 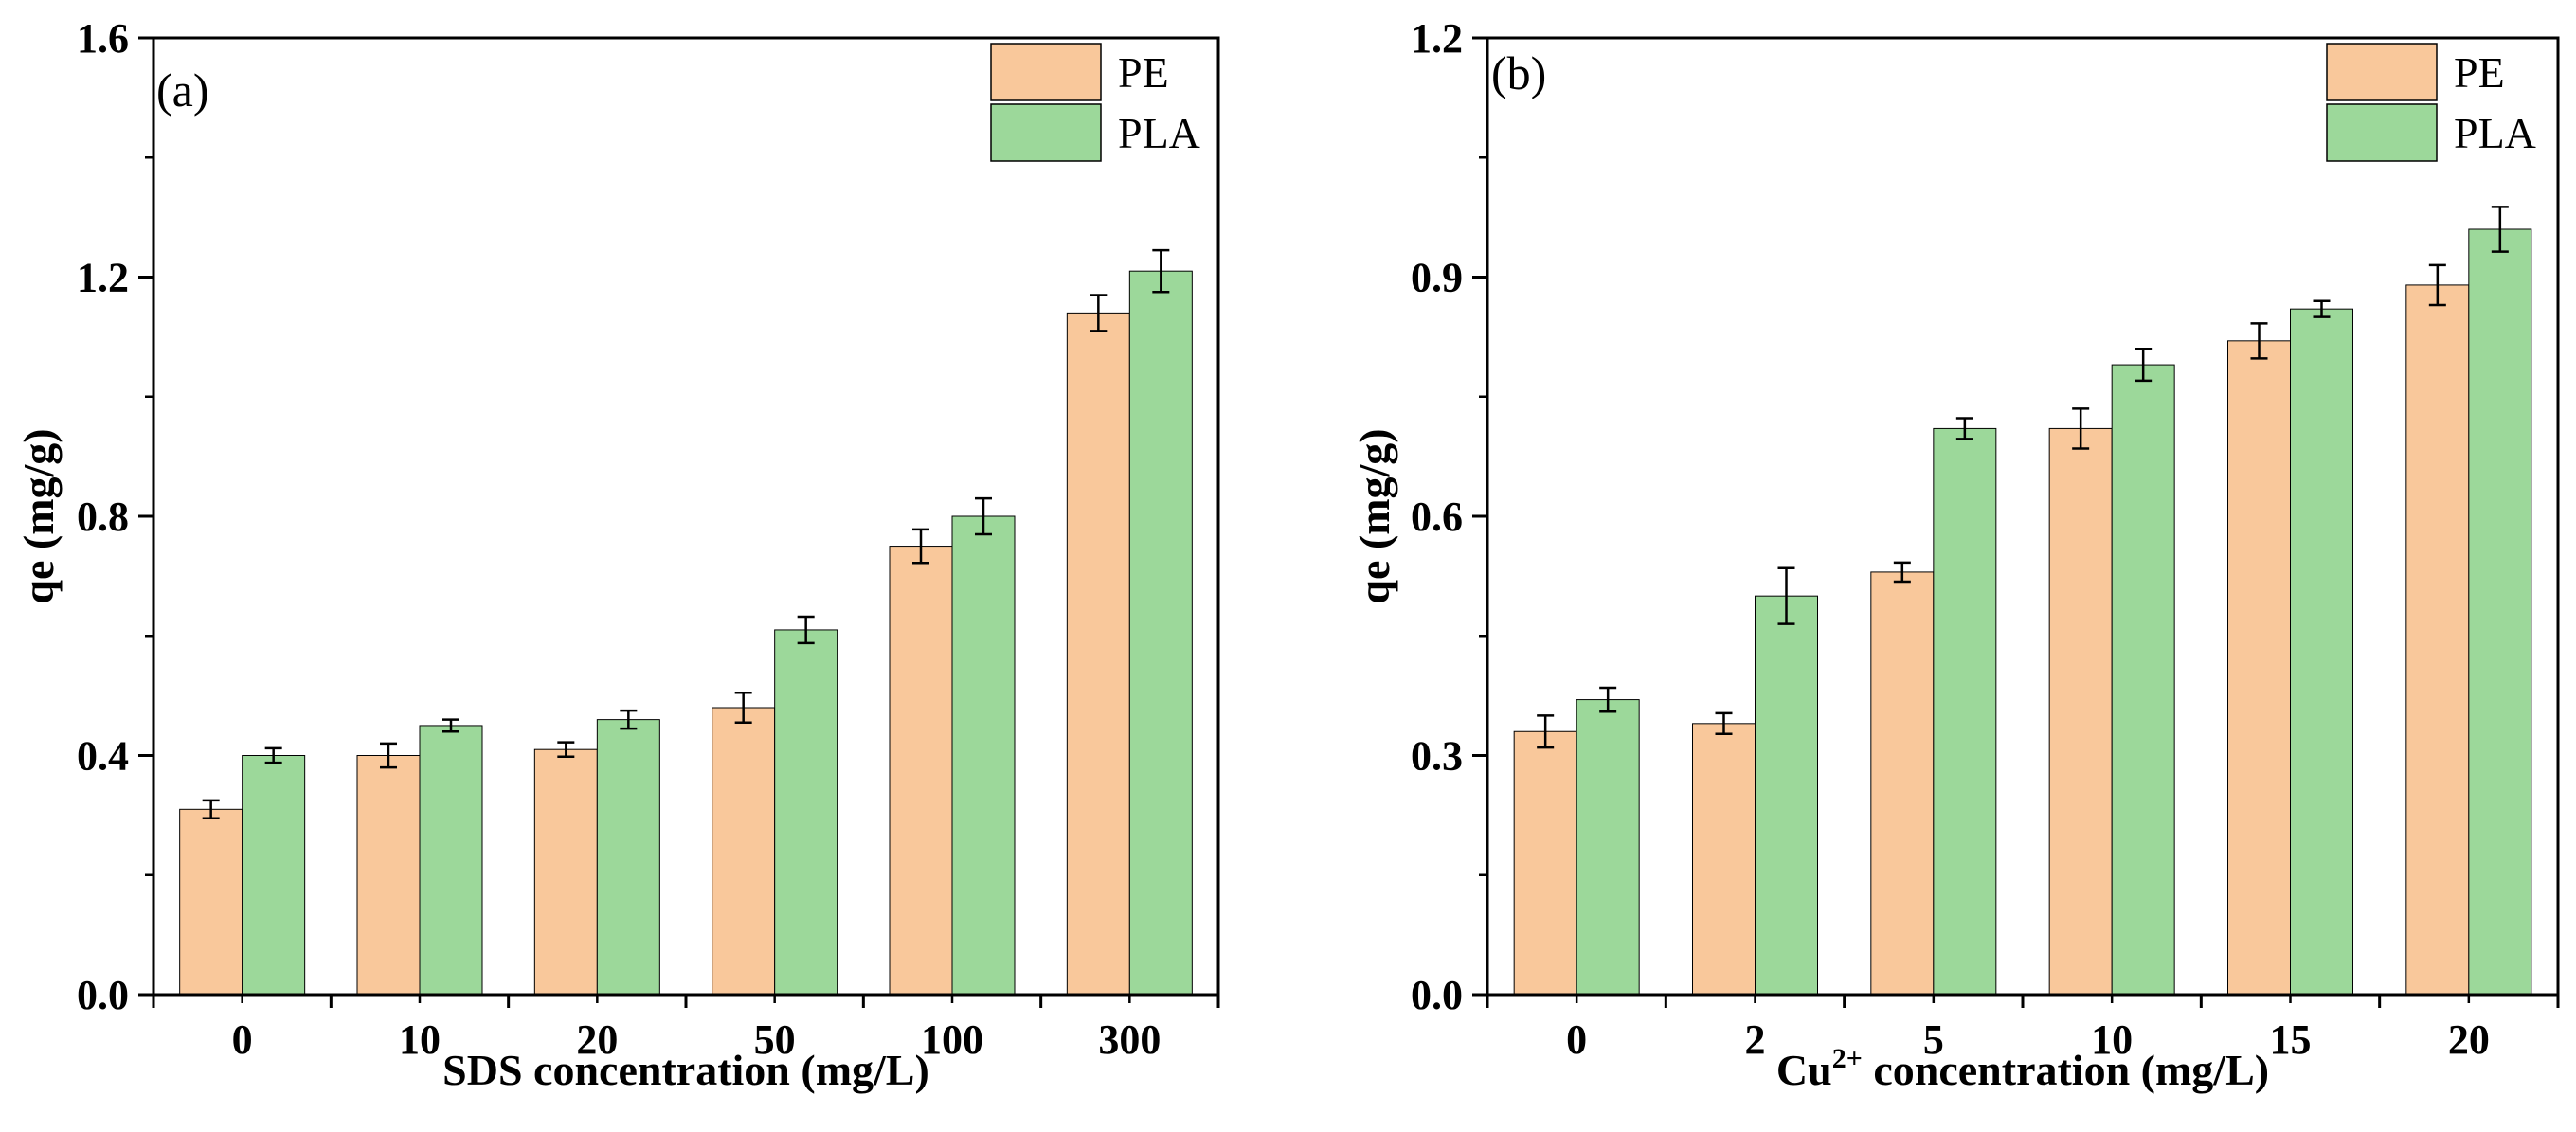 I want to click on x-tick-label: 5, so click(x=1933, y=1039).